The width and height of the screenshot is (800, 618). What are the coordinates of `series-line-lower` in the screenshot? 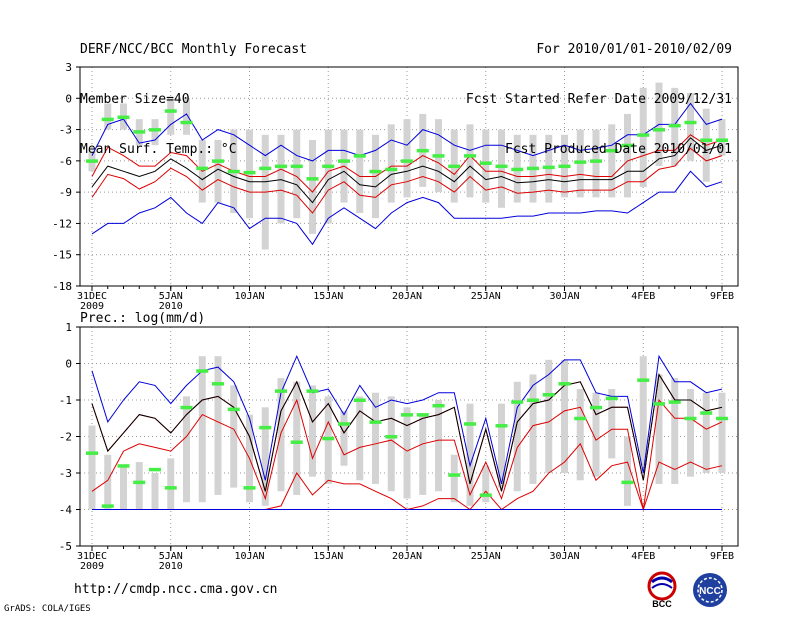 It's located at (407, 180).